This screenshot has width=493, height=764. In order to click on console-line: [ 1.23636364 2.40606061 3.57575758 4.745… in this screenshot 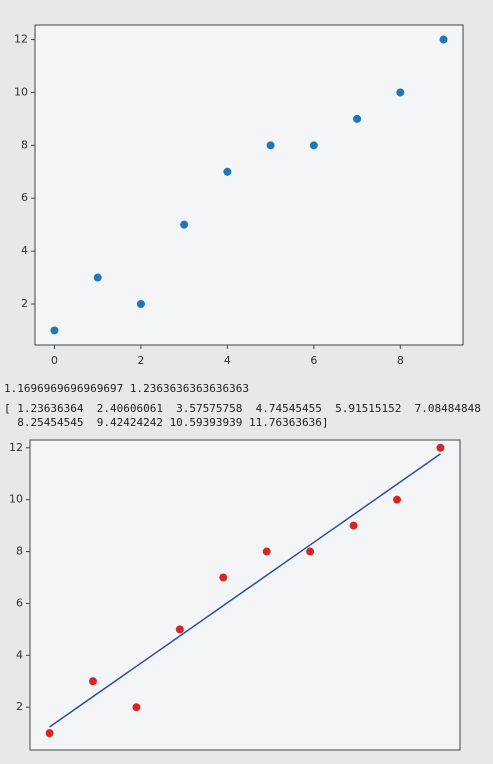, I will do `click(242, 408)`.